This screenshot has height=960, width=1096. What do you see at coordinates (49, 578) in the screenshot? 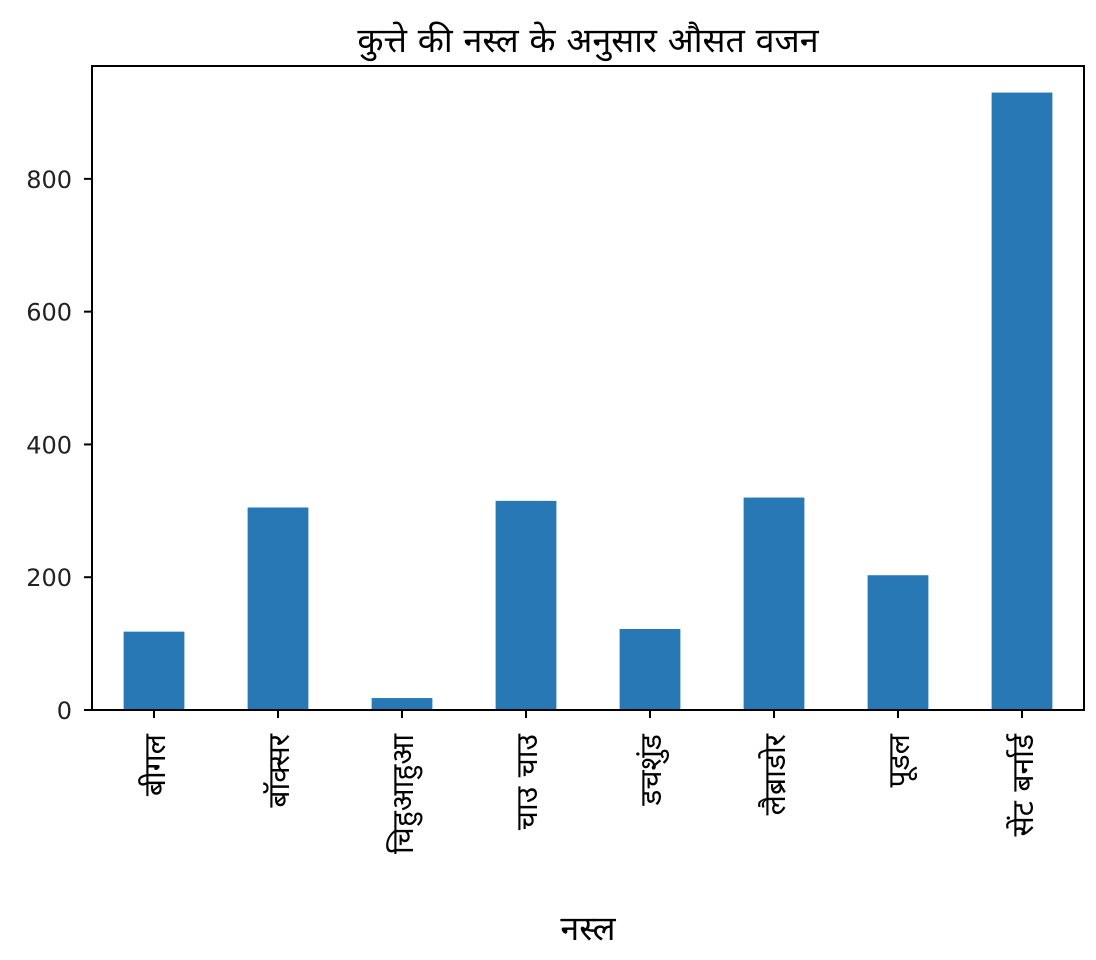
I see `y-tick-label: 200` at bounding box center [49, 578].